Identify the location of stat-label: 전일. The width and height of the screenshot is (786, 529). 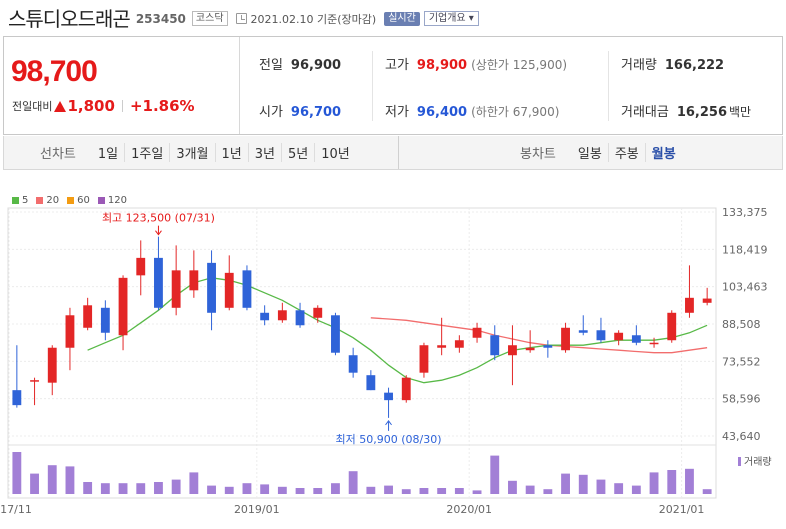
(271, 65).